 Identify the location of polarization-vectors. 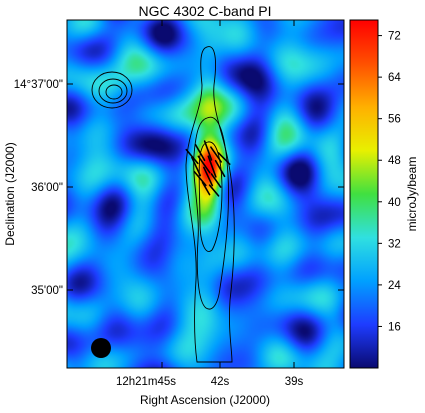
(208, 168).